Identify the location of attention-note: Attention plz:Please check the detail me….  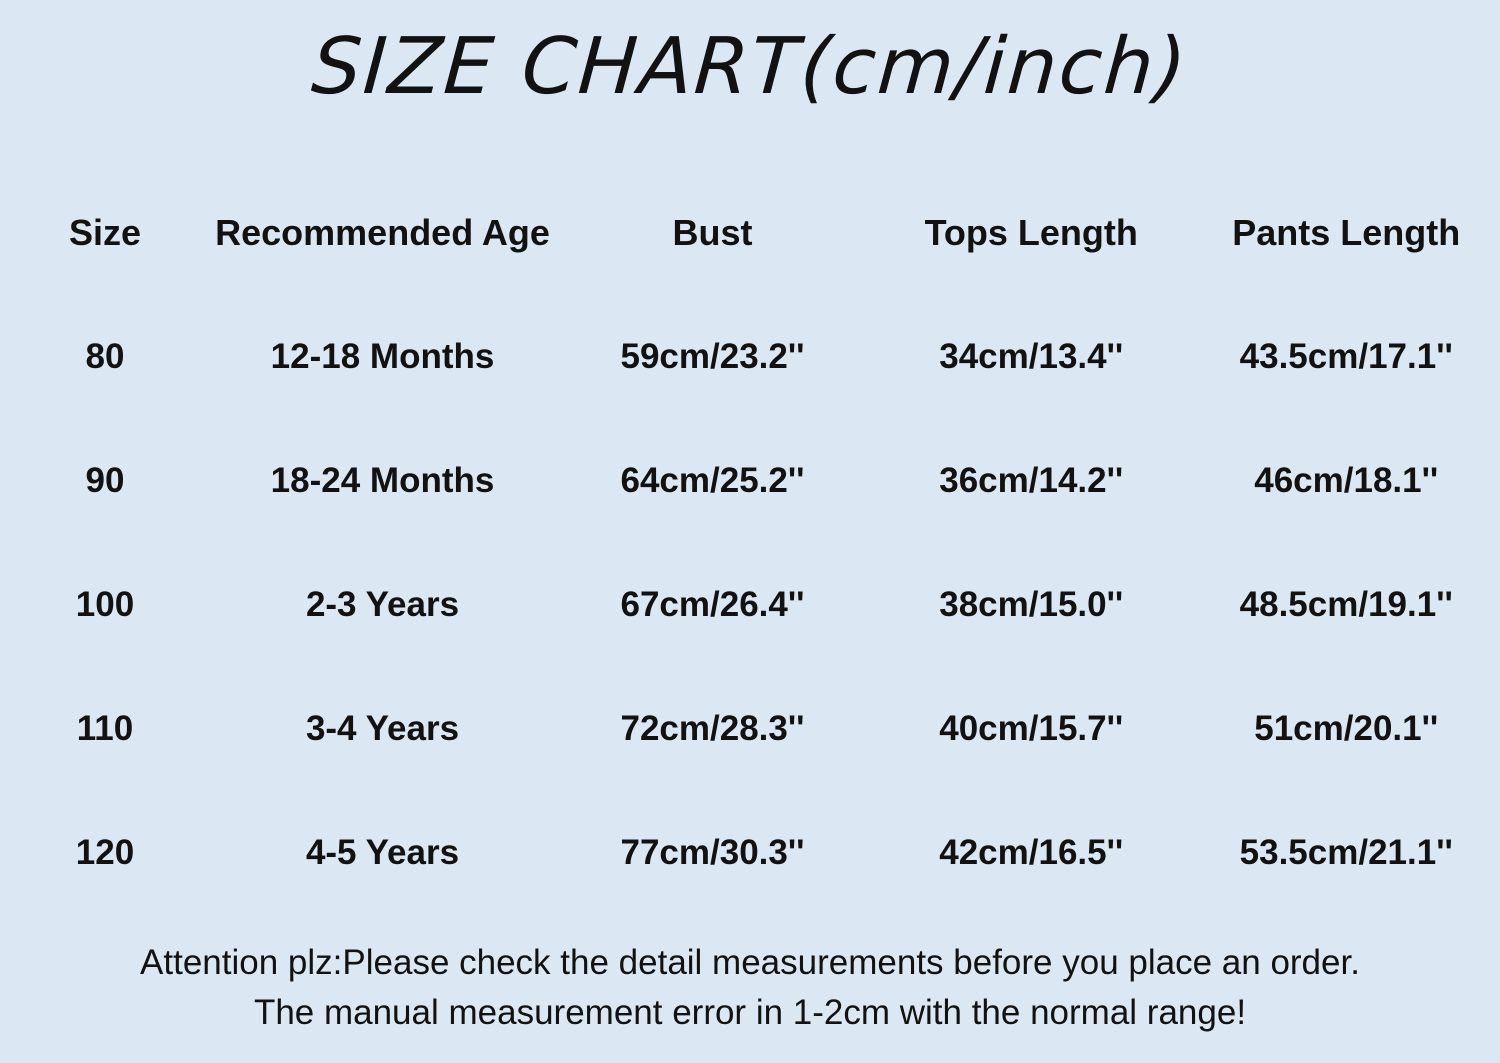
(750, 988).